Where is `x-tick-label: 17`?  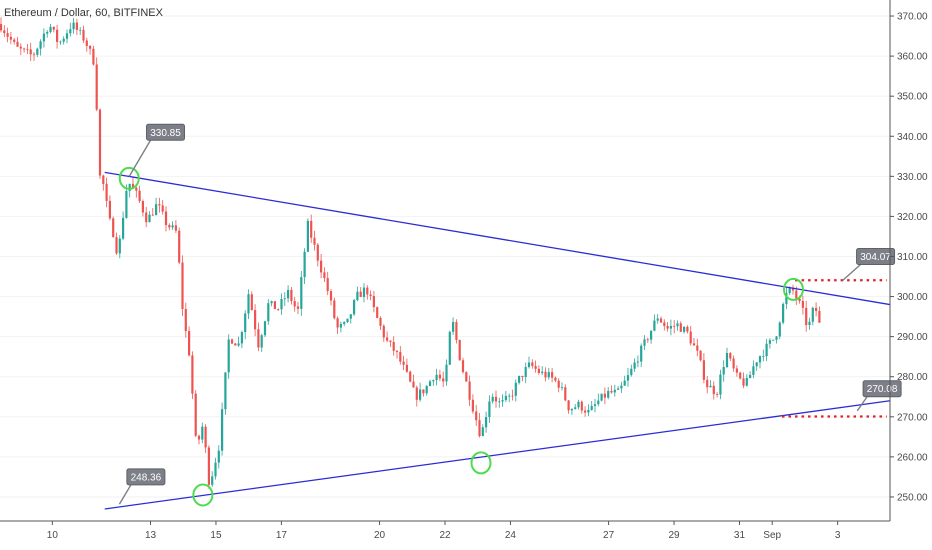
x-tick-label: 17 is located at coordinates (282, 535).